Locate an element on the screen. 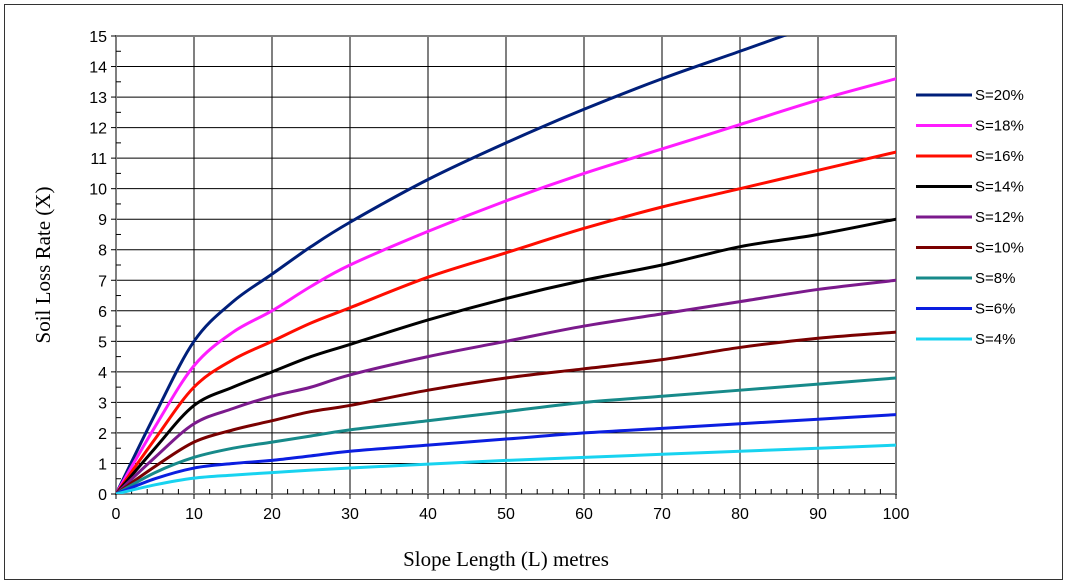 This screenshot has height=585, width=1068. y-tick-label: 7 is located at coordinates (102, 281).